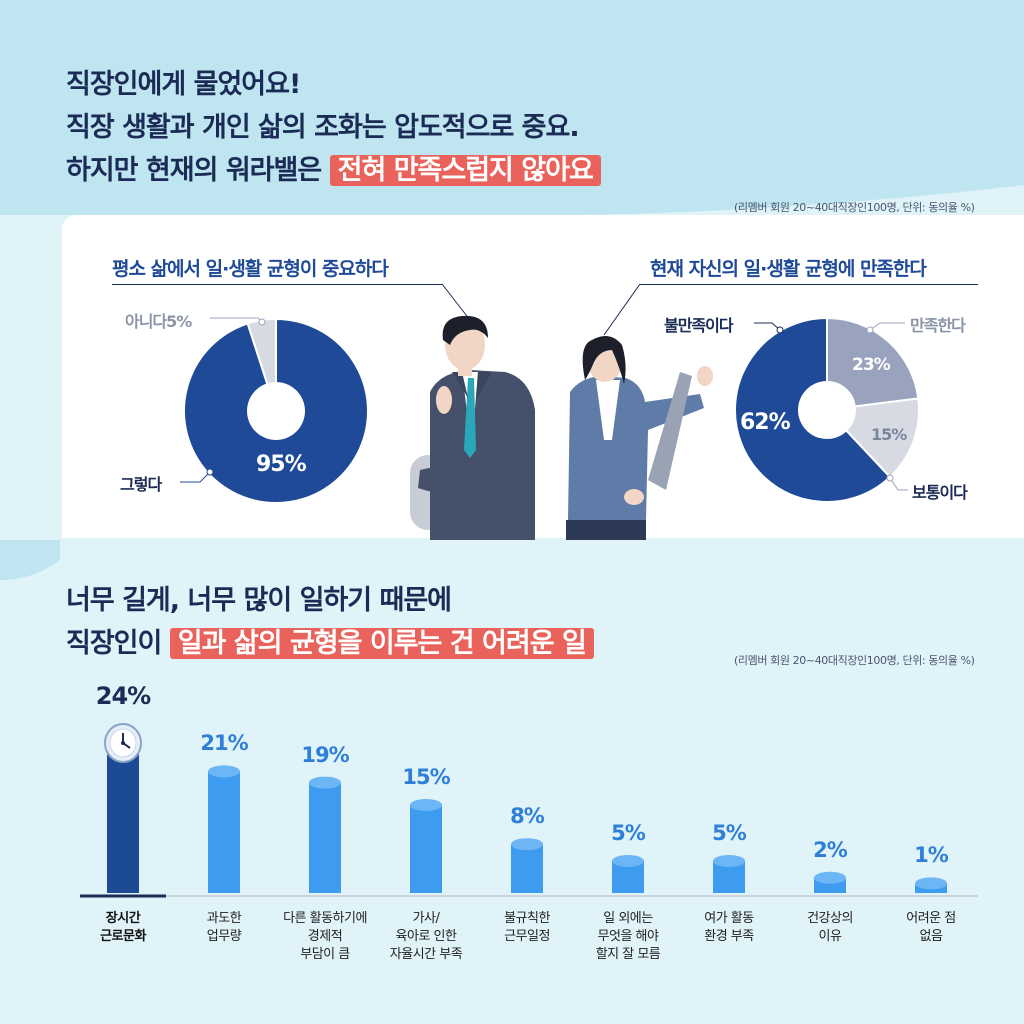 This screenshot has width=1024, height=1024. Describe the element at coordinates (854, 660) in the screenshot. I see `survey-note-bottom: (리멤버 회원 20~40대직장인100명, 단위: 동의율 %)` at that location.